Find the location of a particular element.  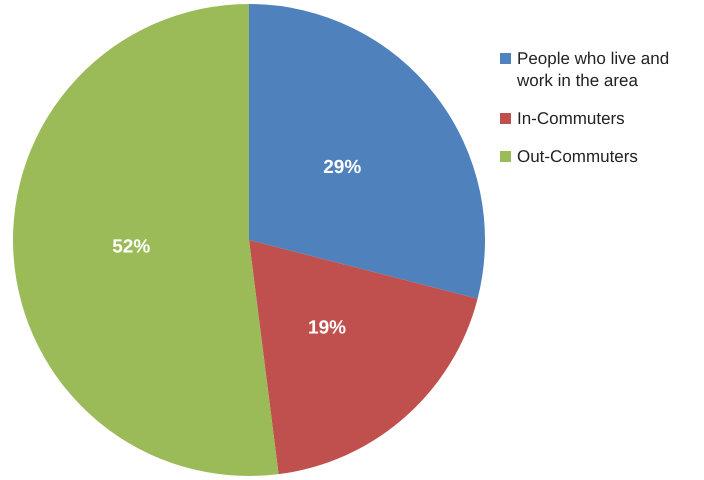

data-label: 29% is located at coordinates (342, 167).